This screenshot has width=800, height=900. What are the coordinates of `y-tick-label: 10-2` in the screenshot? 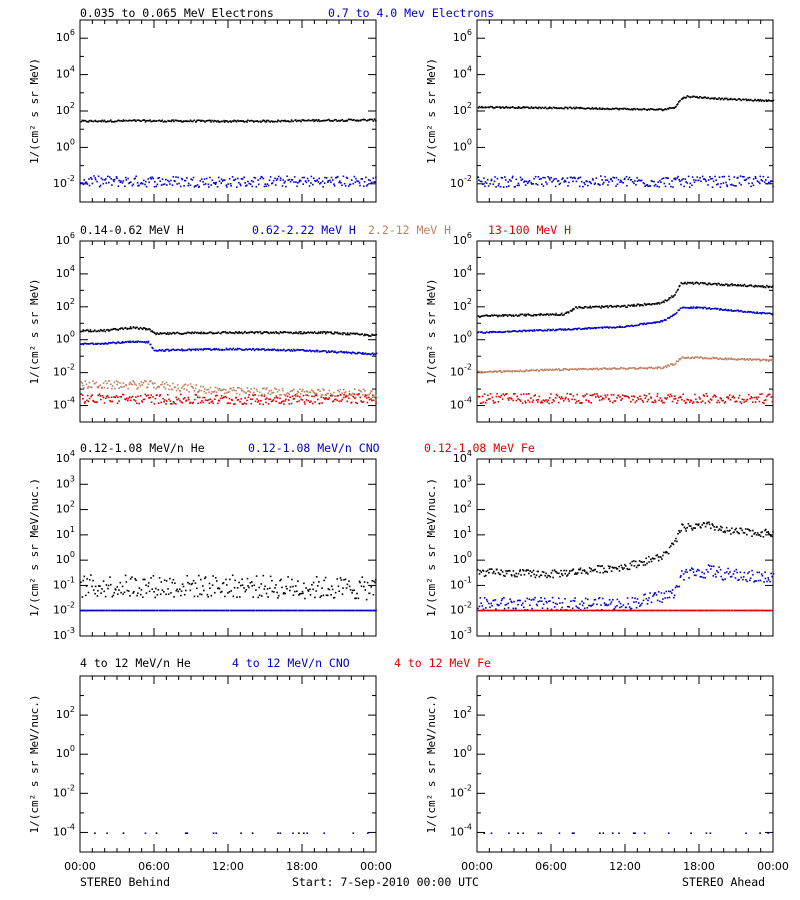 It's located at (461, 182).